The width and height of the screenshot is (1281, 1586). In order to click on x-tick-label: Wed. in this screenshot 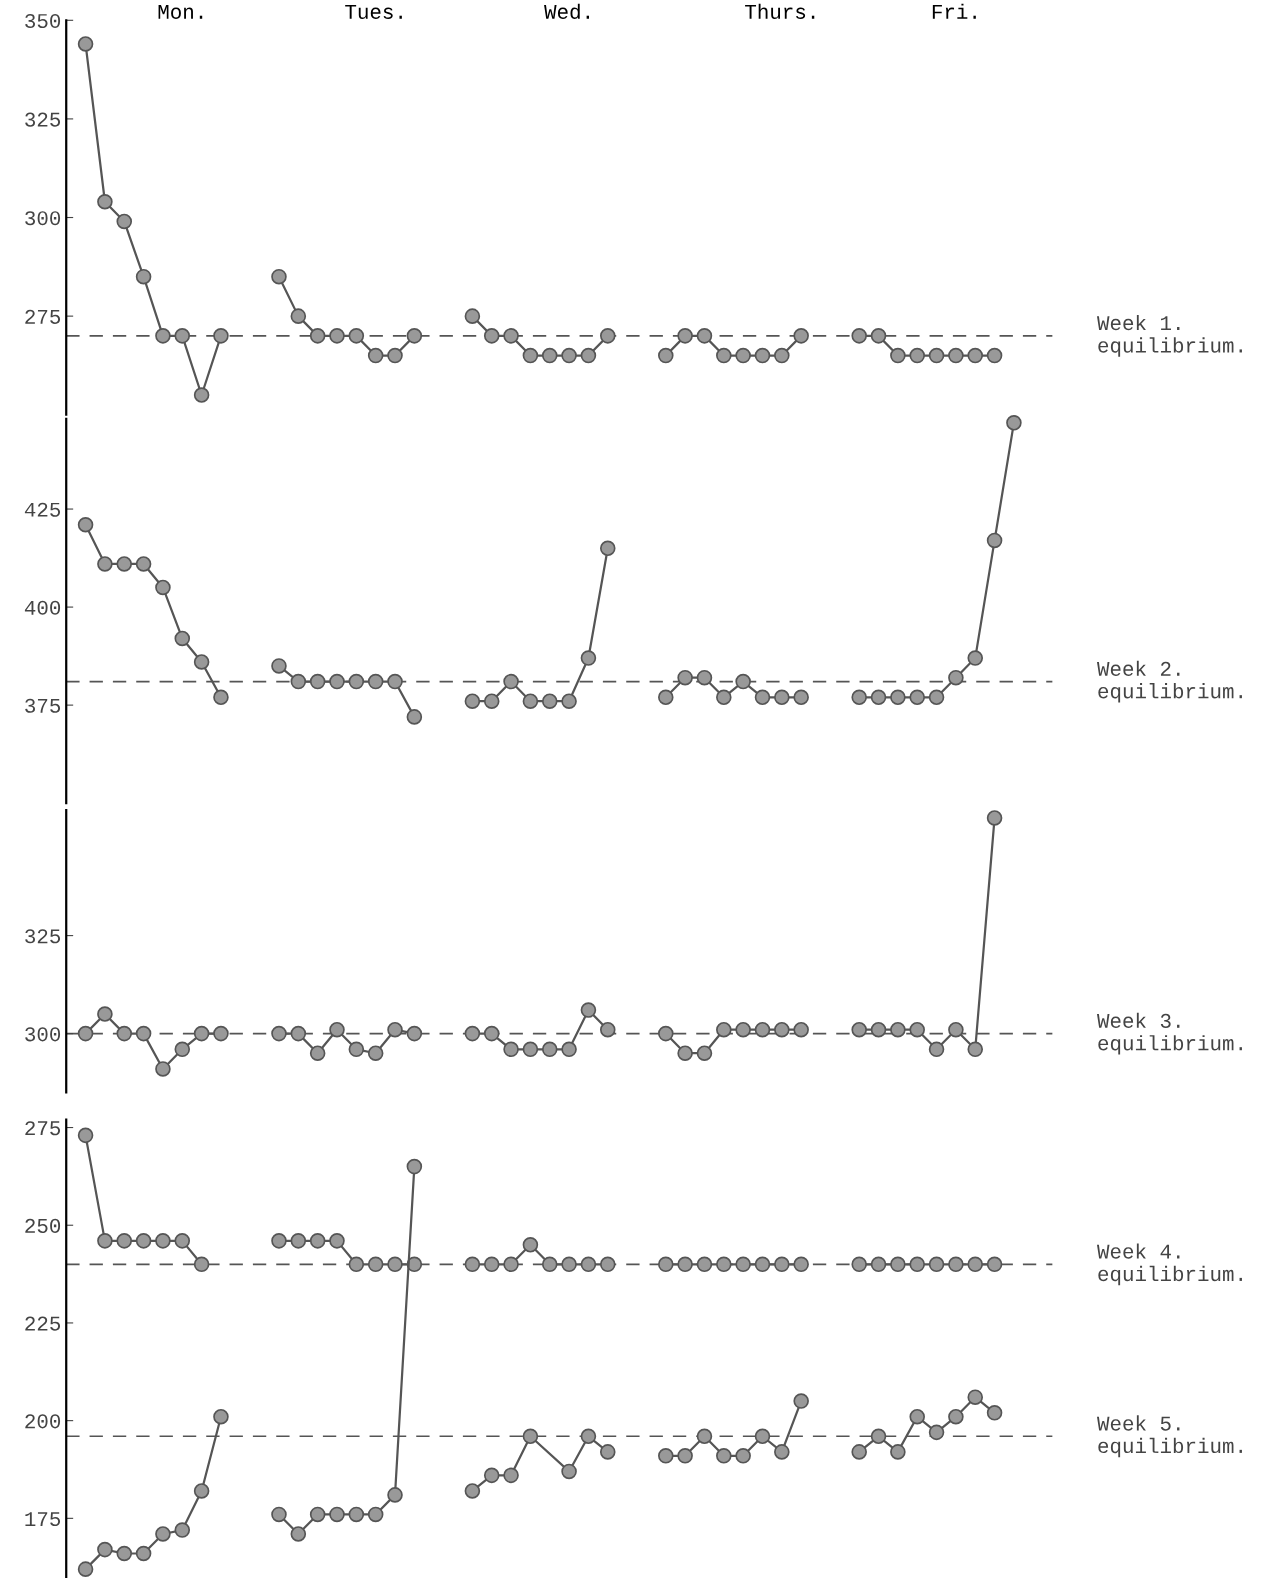, I will do `click(567, 11)`.